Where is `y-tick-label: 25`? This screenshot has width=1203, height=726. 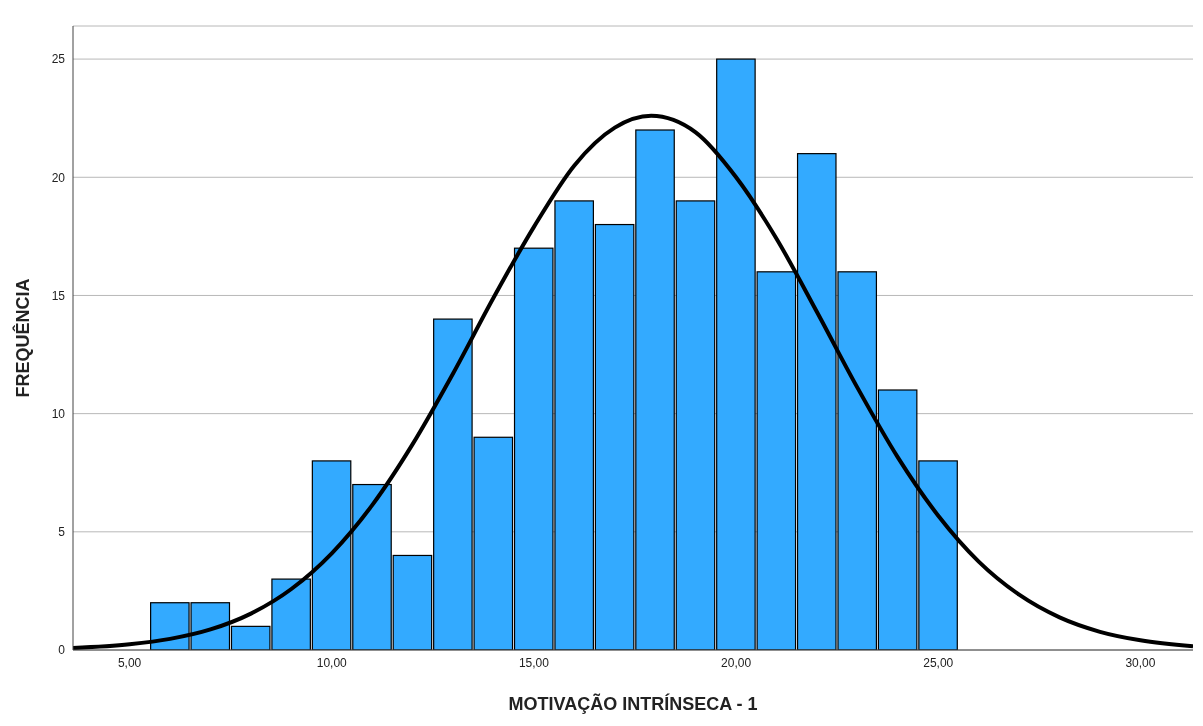
y-tick-label: 25 is located at coordinates (58, 59).